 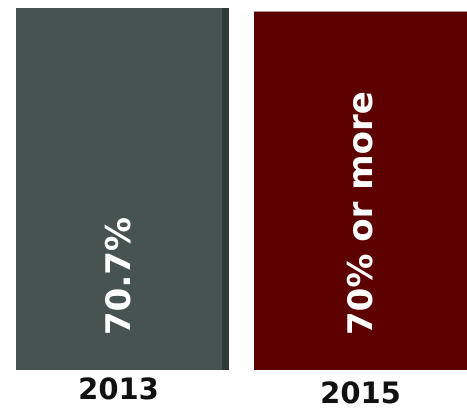 I want to click on bar-shadow, so click(x=225, y=189).